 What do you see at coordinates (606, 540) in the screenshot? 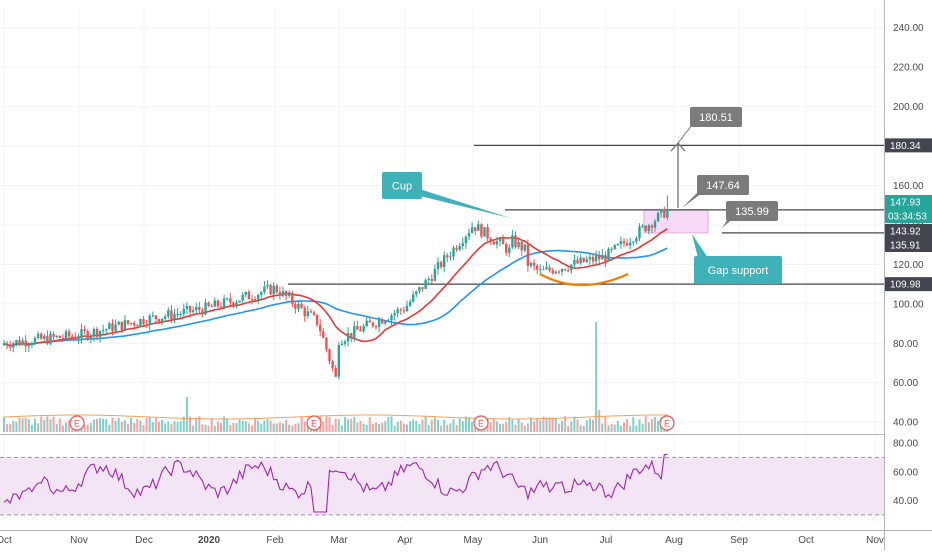
I see `time-tick-label: Jul` at bounding box center [606, 540].